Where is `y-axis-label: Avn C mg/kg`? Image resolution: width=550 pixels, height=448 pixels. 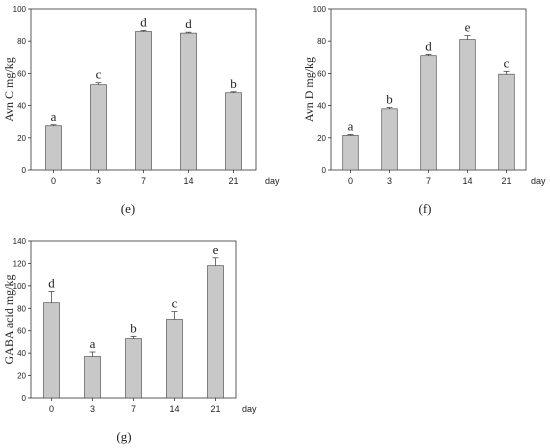 y-axis-label: Avn C mg/kg is located at coordinates (9, 89).